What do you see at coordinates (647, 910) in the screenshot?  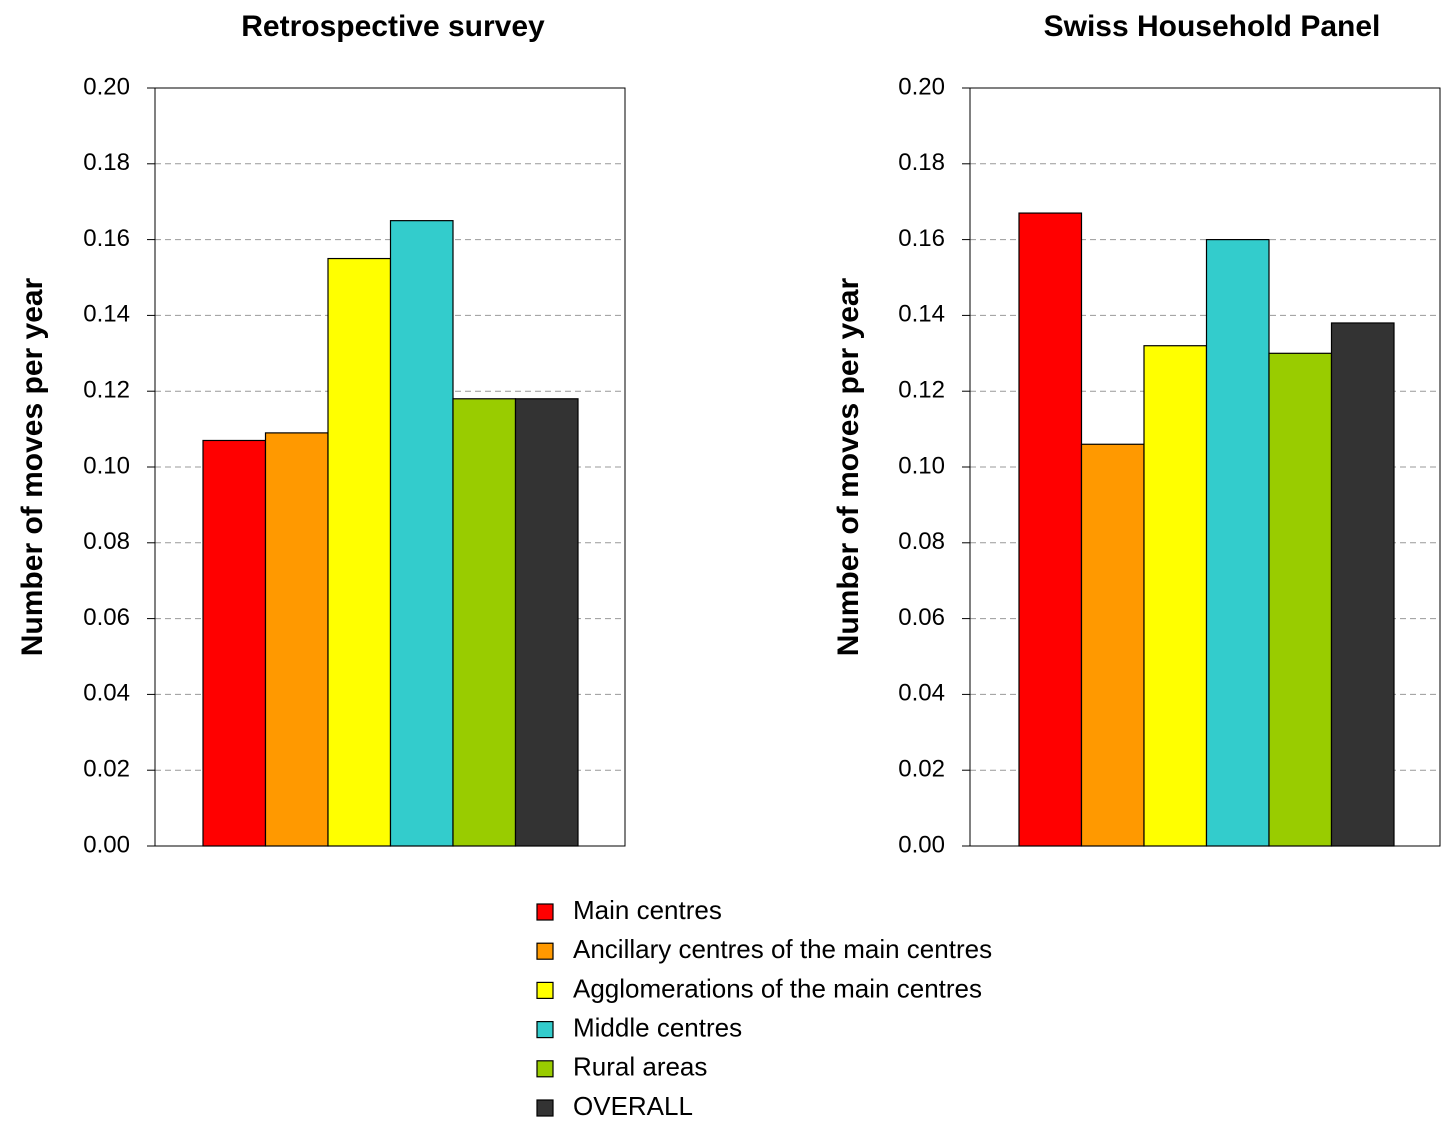 I see `legend-label: Main centres` at bounding box center [647, 910].